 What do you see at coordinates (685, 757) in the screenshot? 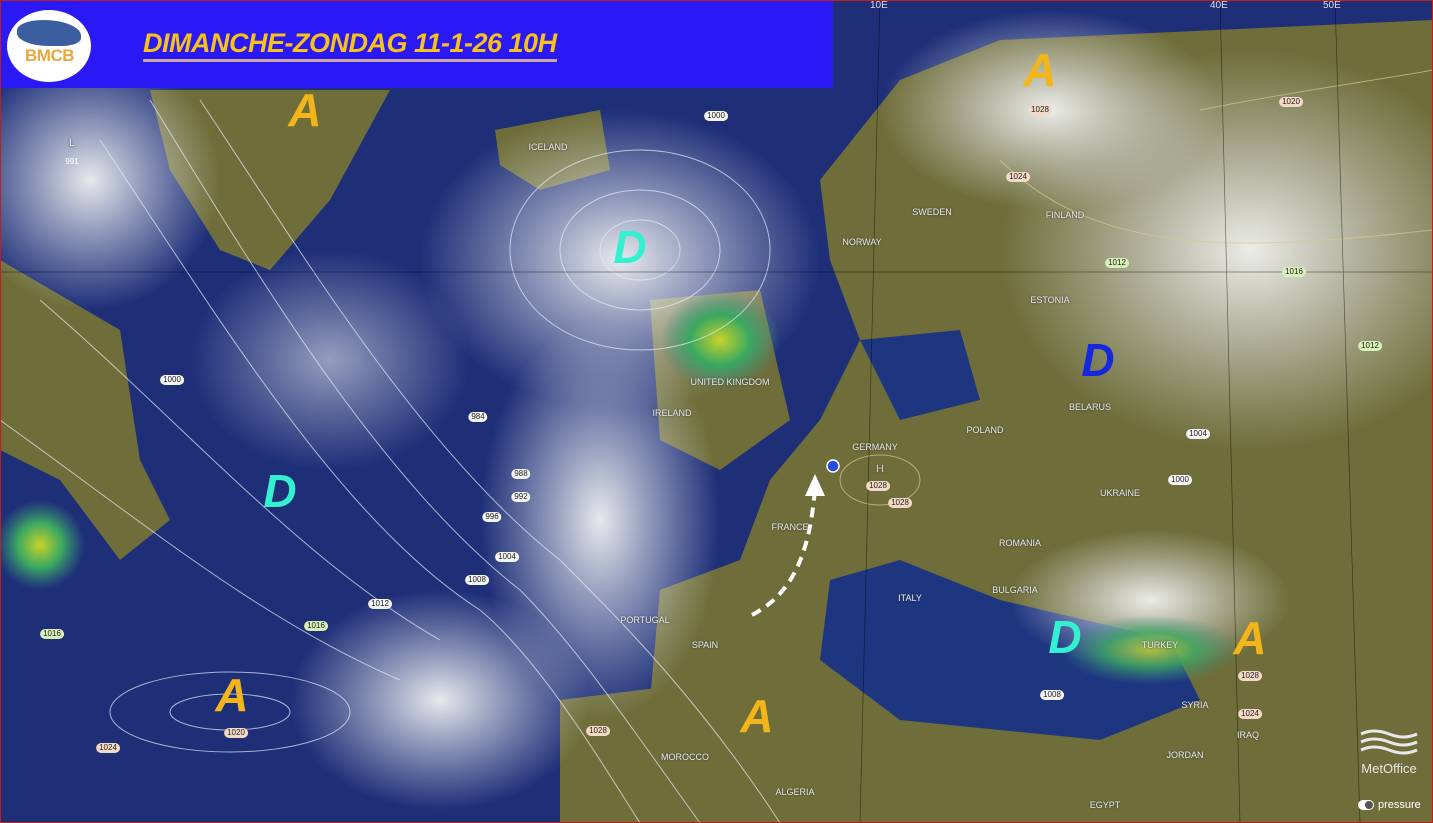
I see `country-label: MOROCCO` at bounding box center [685, 757].